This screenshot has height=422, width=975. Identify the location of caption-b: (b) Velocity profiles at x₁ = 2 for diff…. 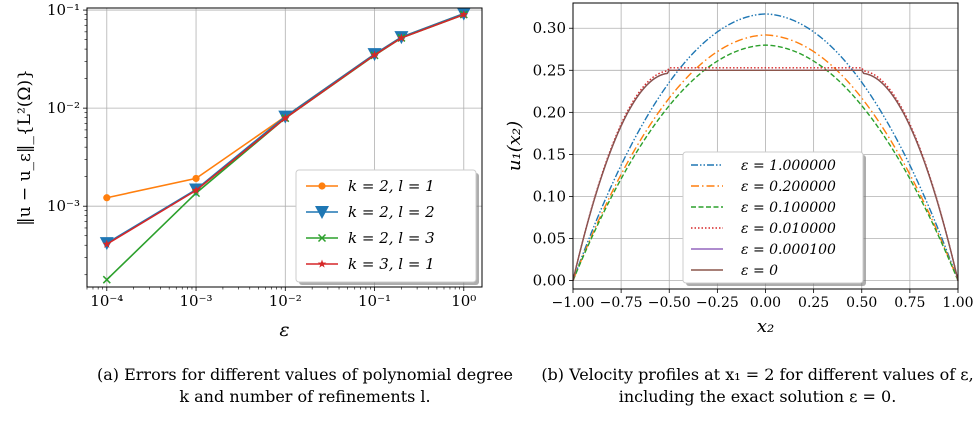
(757, 385).